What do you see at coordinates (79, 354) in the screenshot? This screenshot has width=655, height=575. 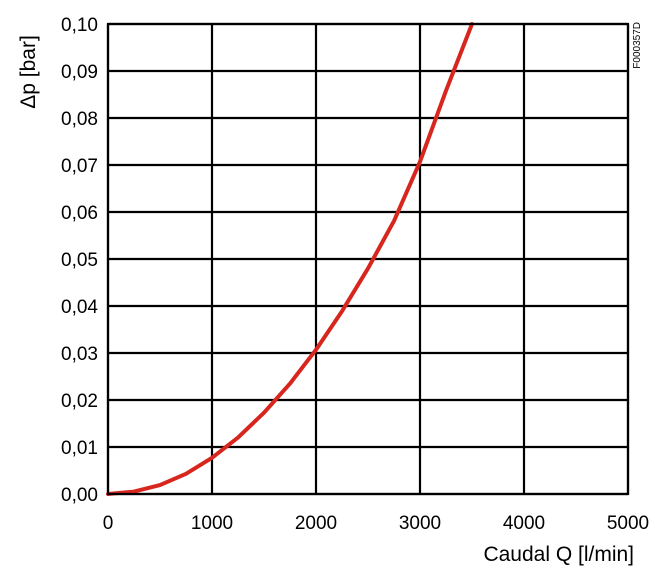 I see `y-tick-label: 0,03` at bounding box center [79, 354].